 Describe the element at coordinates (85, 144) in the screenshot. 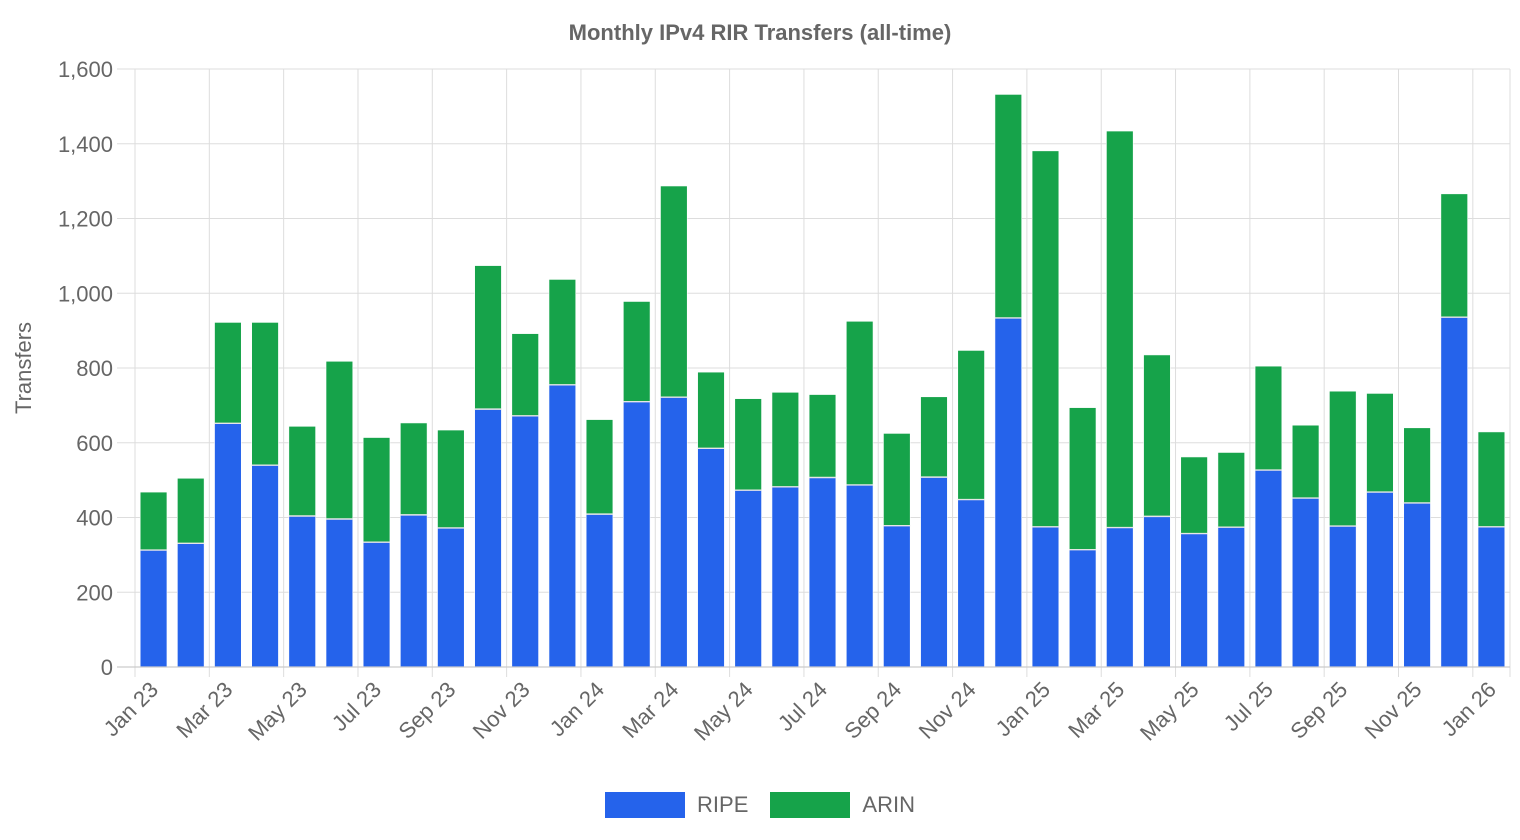

I see `y-tick-label: 1,400` at that location.